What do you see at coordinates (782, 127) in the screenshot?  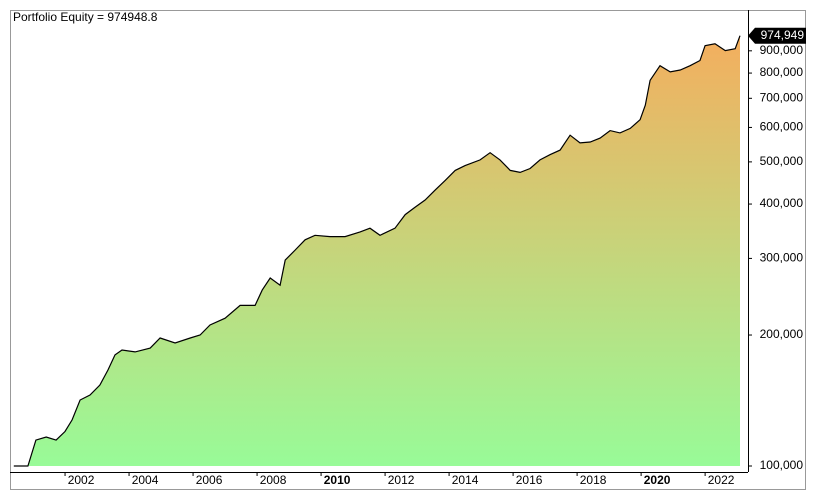 I see `y-tick-label: 600,000` at bounding box center [782, 127].